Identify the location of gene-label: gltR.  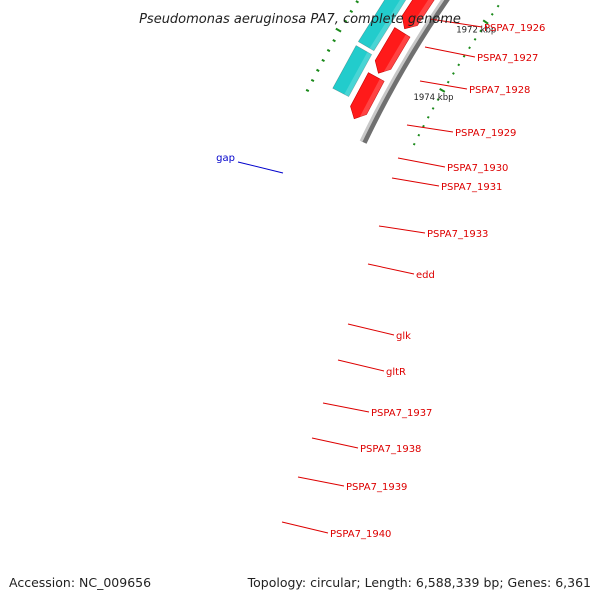
(396, 372).